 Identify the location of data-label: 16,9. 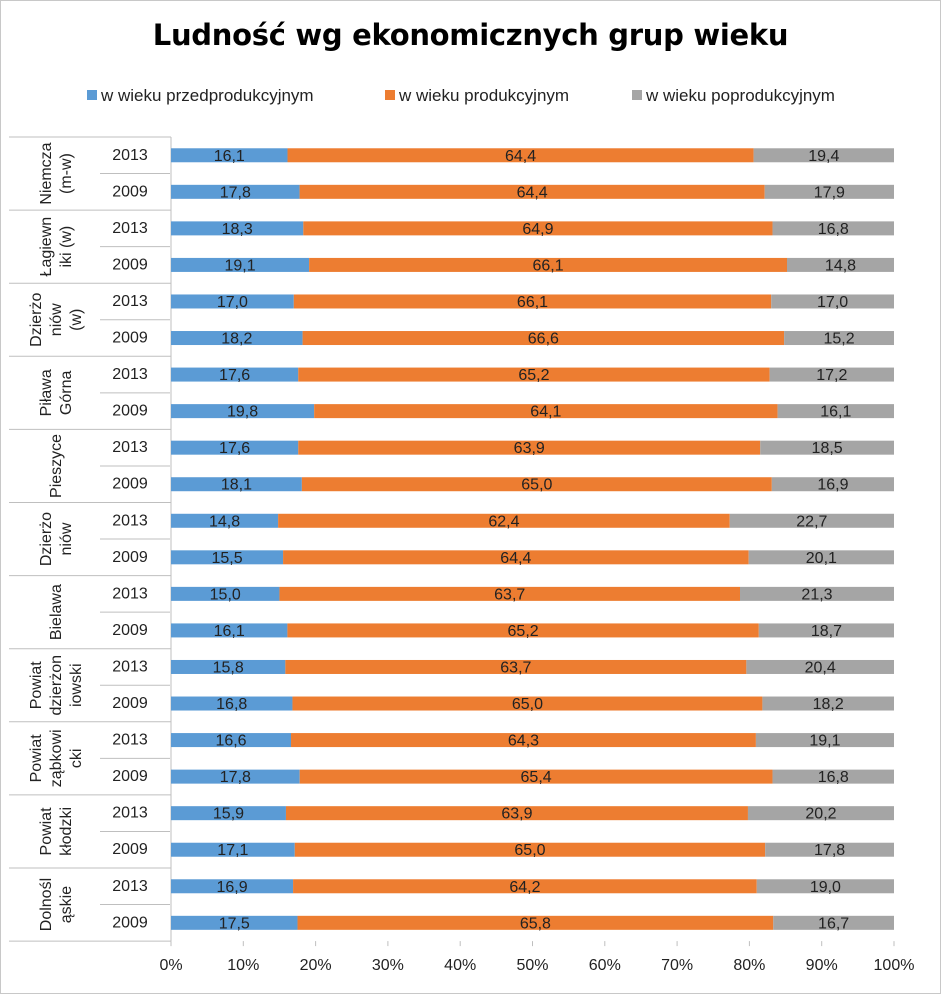
(231, 887).